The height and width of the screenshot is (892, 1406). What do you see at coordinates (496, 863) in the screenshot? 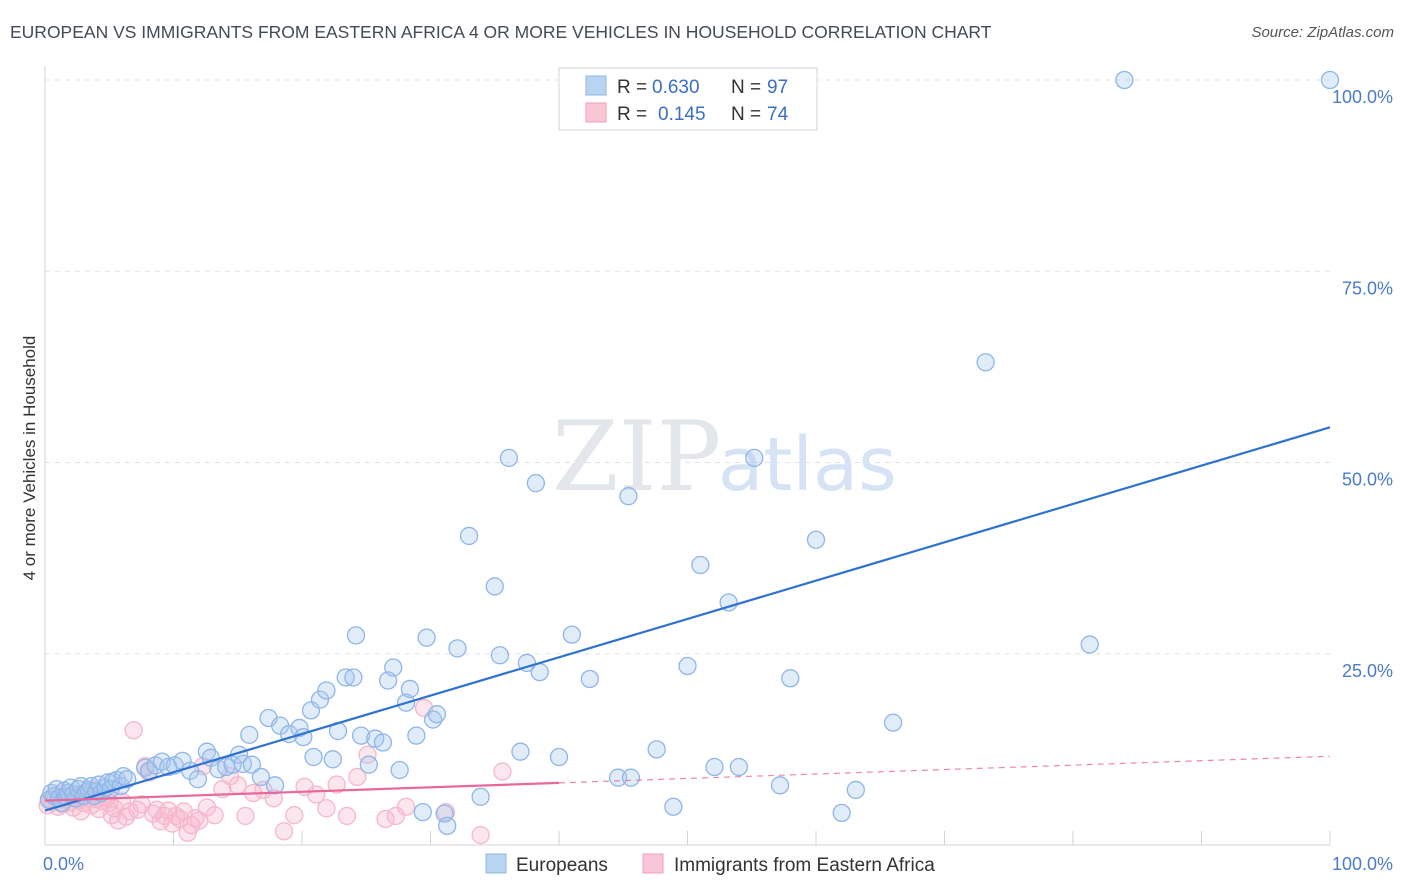
I see `bottom-legend-swatch-europeans` at bounding box center [496, 863].